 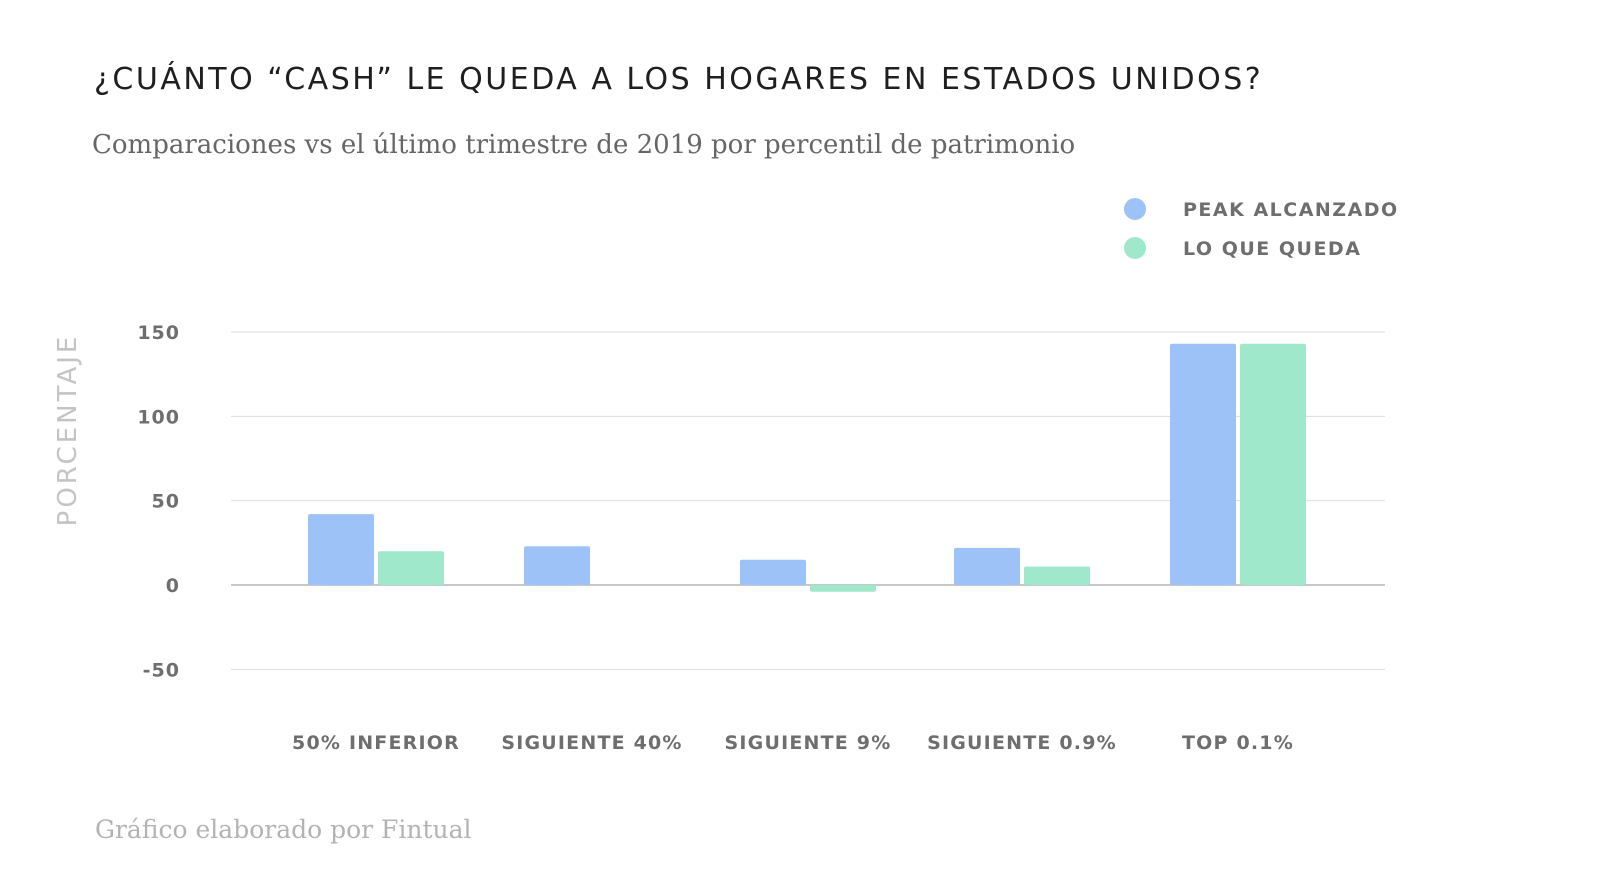 What do you see at coordinates (1022, 743) in the screenshot?
I see `x-tick-label: SIGUIENTE 0.9%` at bounding box center [1022, 743].